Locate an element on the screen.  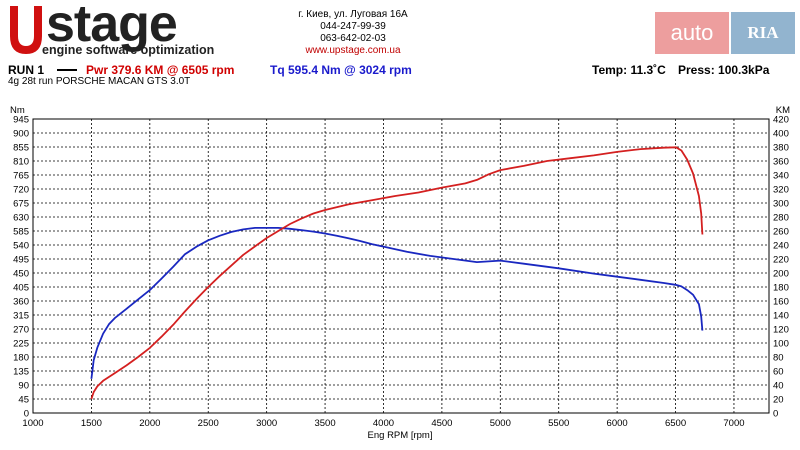
x-tick-label: 2500 is located at coordinates (208, 423).